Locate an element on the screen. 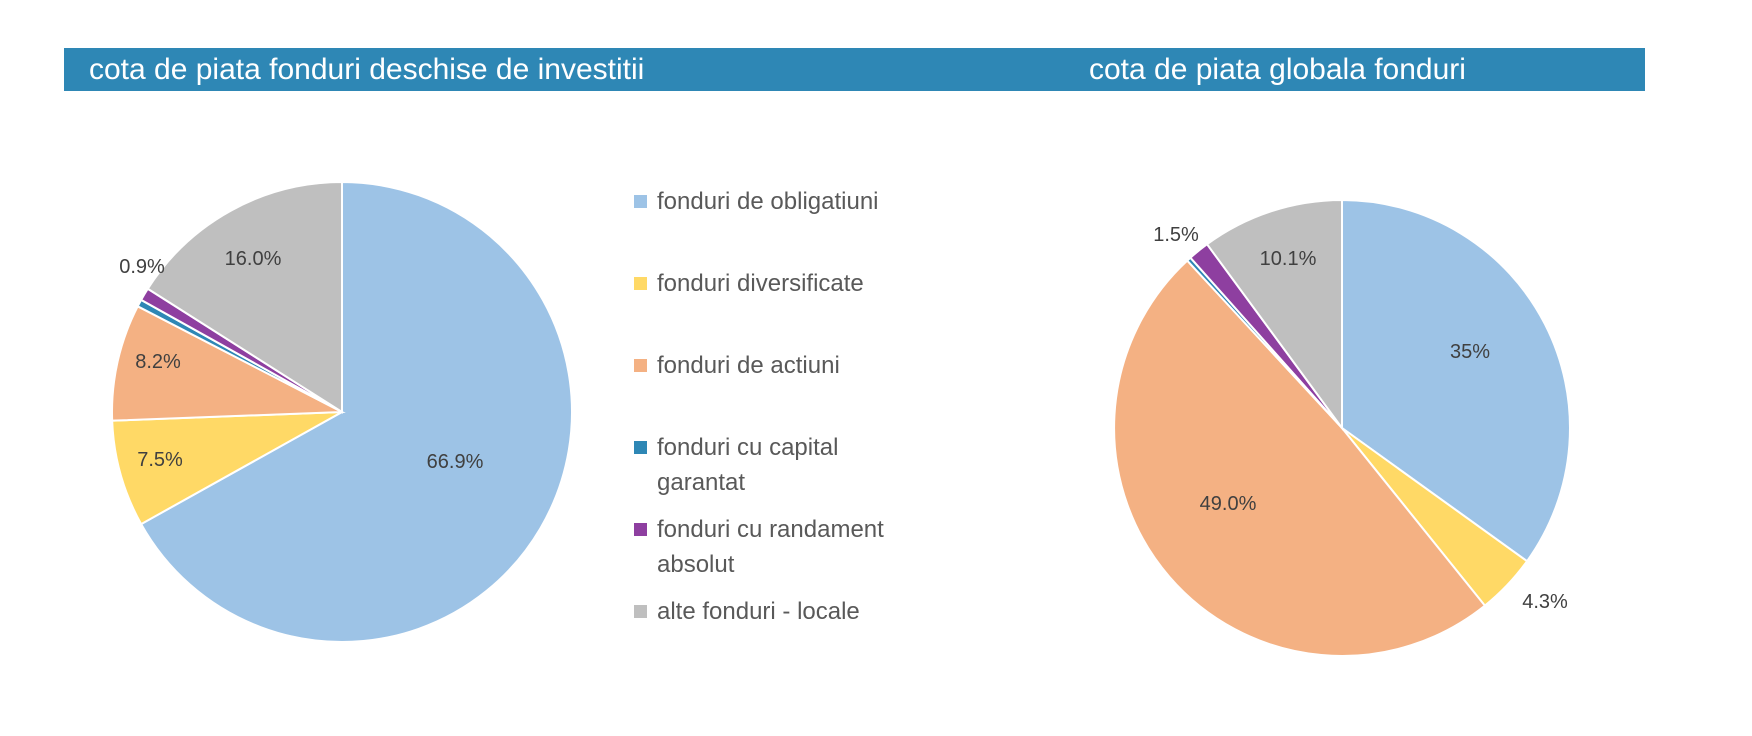 The width and height of the screenshot is (1752, 736). data-label-6: 10.1% is located at coordinates (1288, 259).